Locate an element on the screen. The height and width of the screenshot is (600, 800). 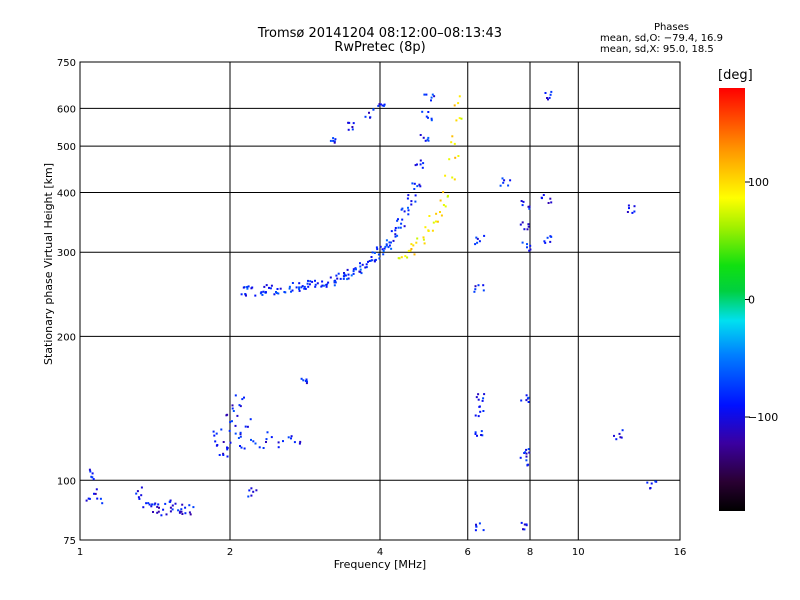
y-tick-label: 400 is located at coordinates (66, 193).